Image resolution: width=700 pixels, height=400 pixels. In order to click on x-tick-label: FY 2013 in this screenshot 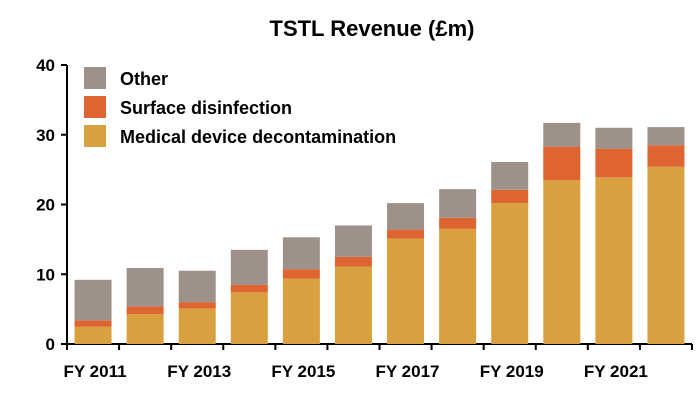, I will do `click(199, 371)`.